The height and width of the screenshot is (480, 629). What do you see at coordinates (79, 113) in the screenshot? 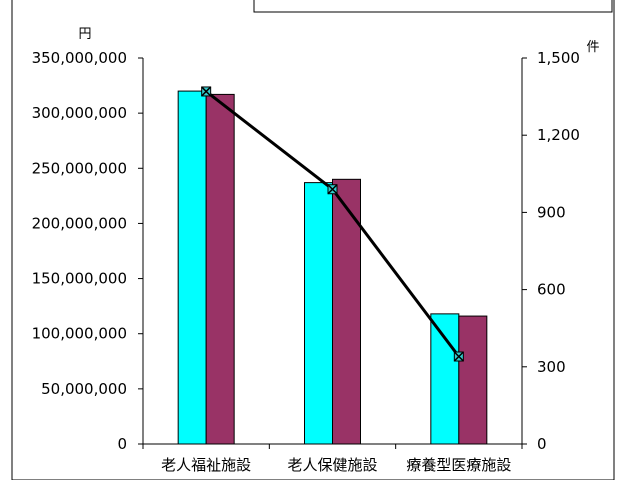
I see `left-axis-tick-label: 300,000,000` at bounding box center [79, 113].